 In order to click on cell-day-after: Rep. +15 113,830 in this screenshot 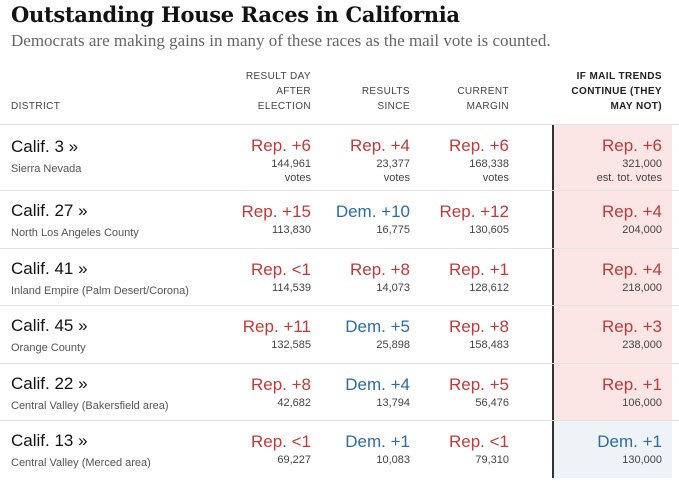, I will do `click(251, 219)`.